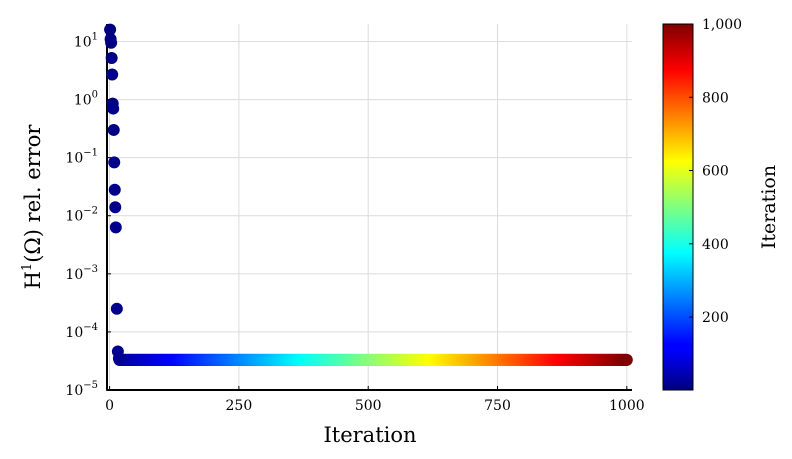  I want to click on colorbar-tick-label: 200, so click(715, 318).